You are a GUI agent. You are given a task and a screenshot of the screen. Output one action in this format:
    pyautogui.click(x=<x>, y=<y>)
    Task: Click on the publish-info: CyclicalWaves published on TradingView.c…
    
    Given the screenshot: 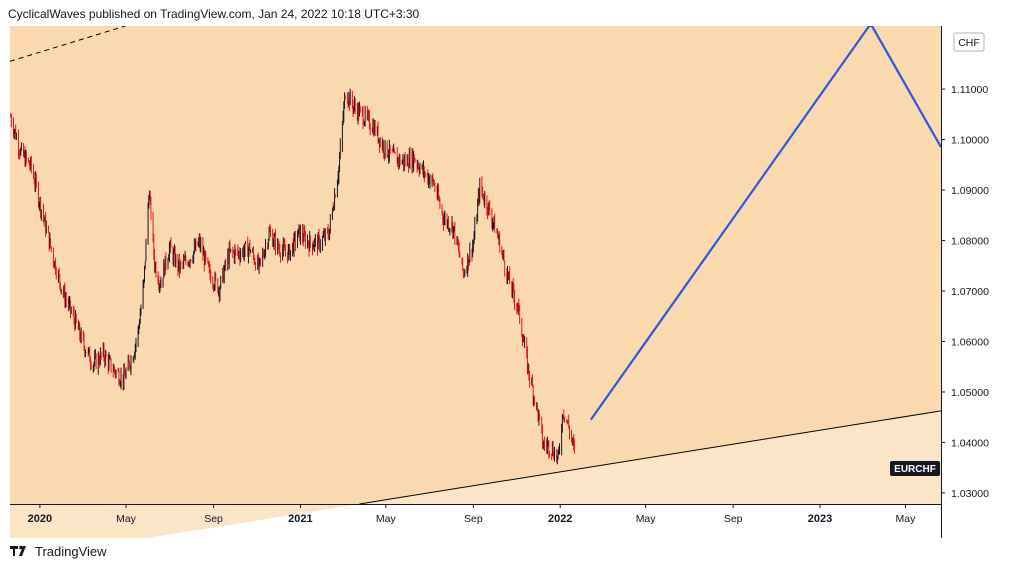 What is the action you would take?
    pyautogui.click(x=214, y=14)
    